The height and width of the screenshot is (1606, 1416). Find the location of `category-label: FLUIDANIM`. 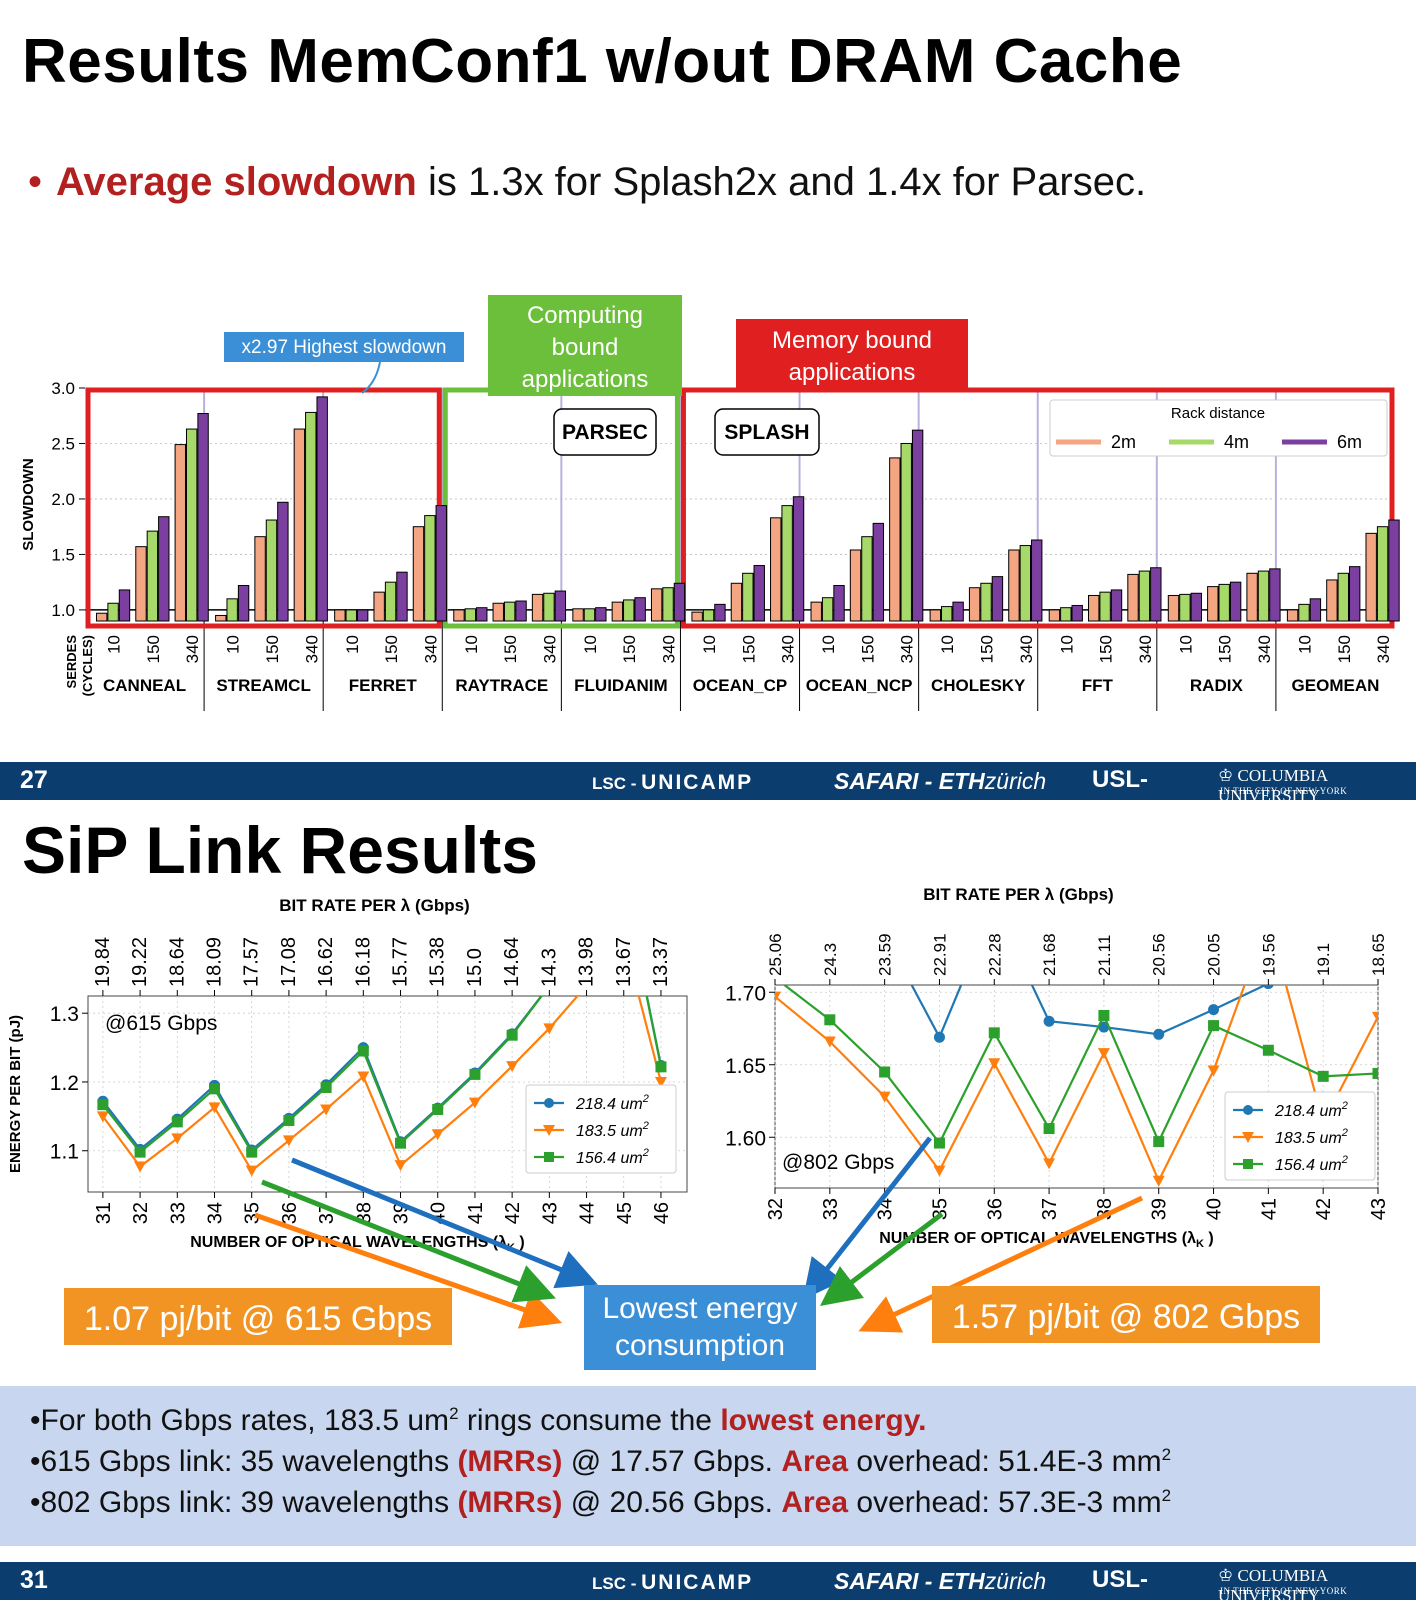

category-label: FLUIDANIM is located at coordinates (620, 685).